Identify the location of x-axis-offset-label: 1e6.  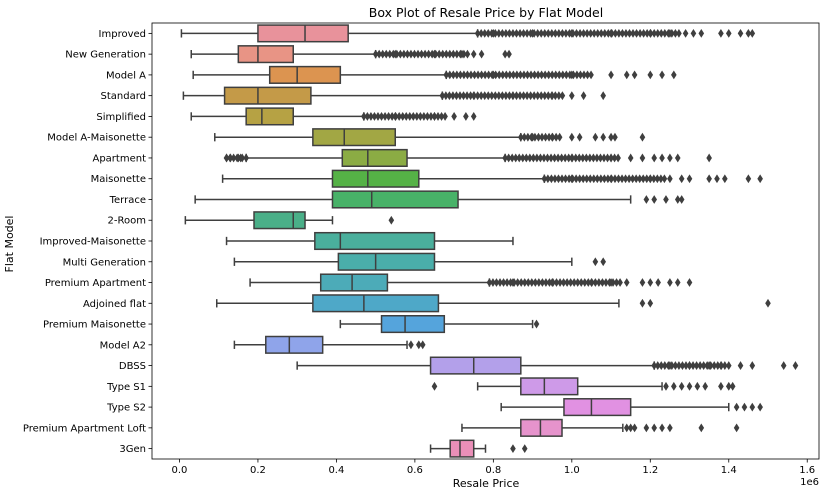
(809, 482).